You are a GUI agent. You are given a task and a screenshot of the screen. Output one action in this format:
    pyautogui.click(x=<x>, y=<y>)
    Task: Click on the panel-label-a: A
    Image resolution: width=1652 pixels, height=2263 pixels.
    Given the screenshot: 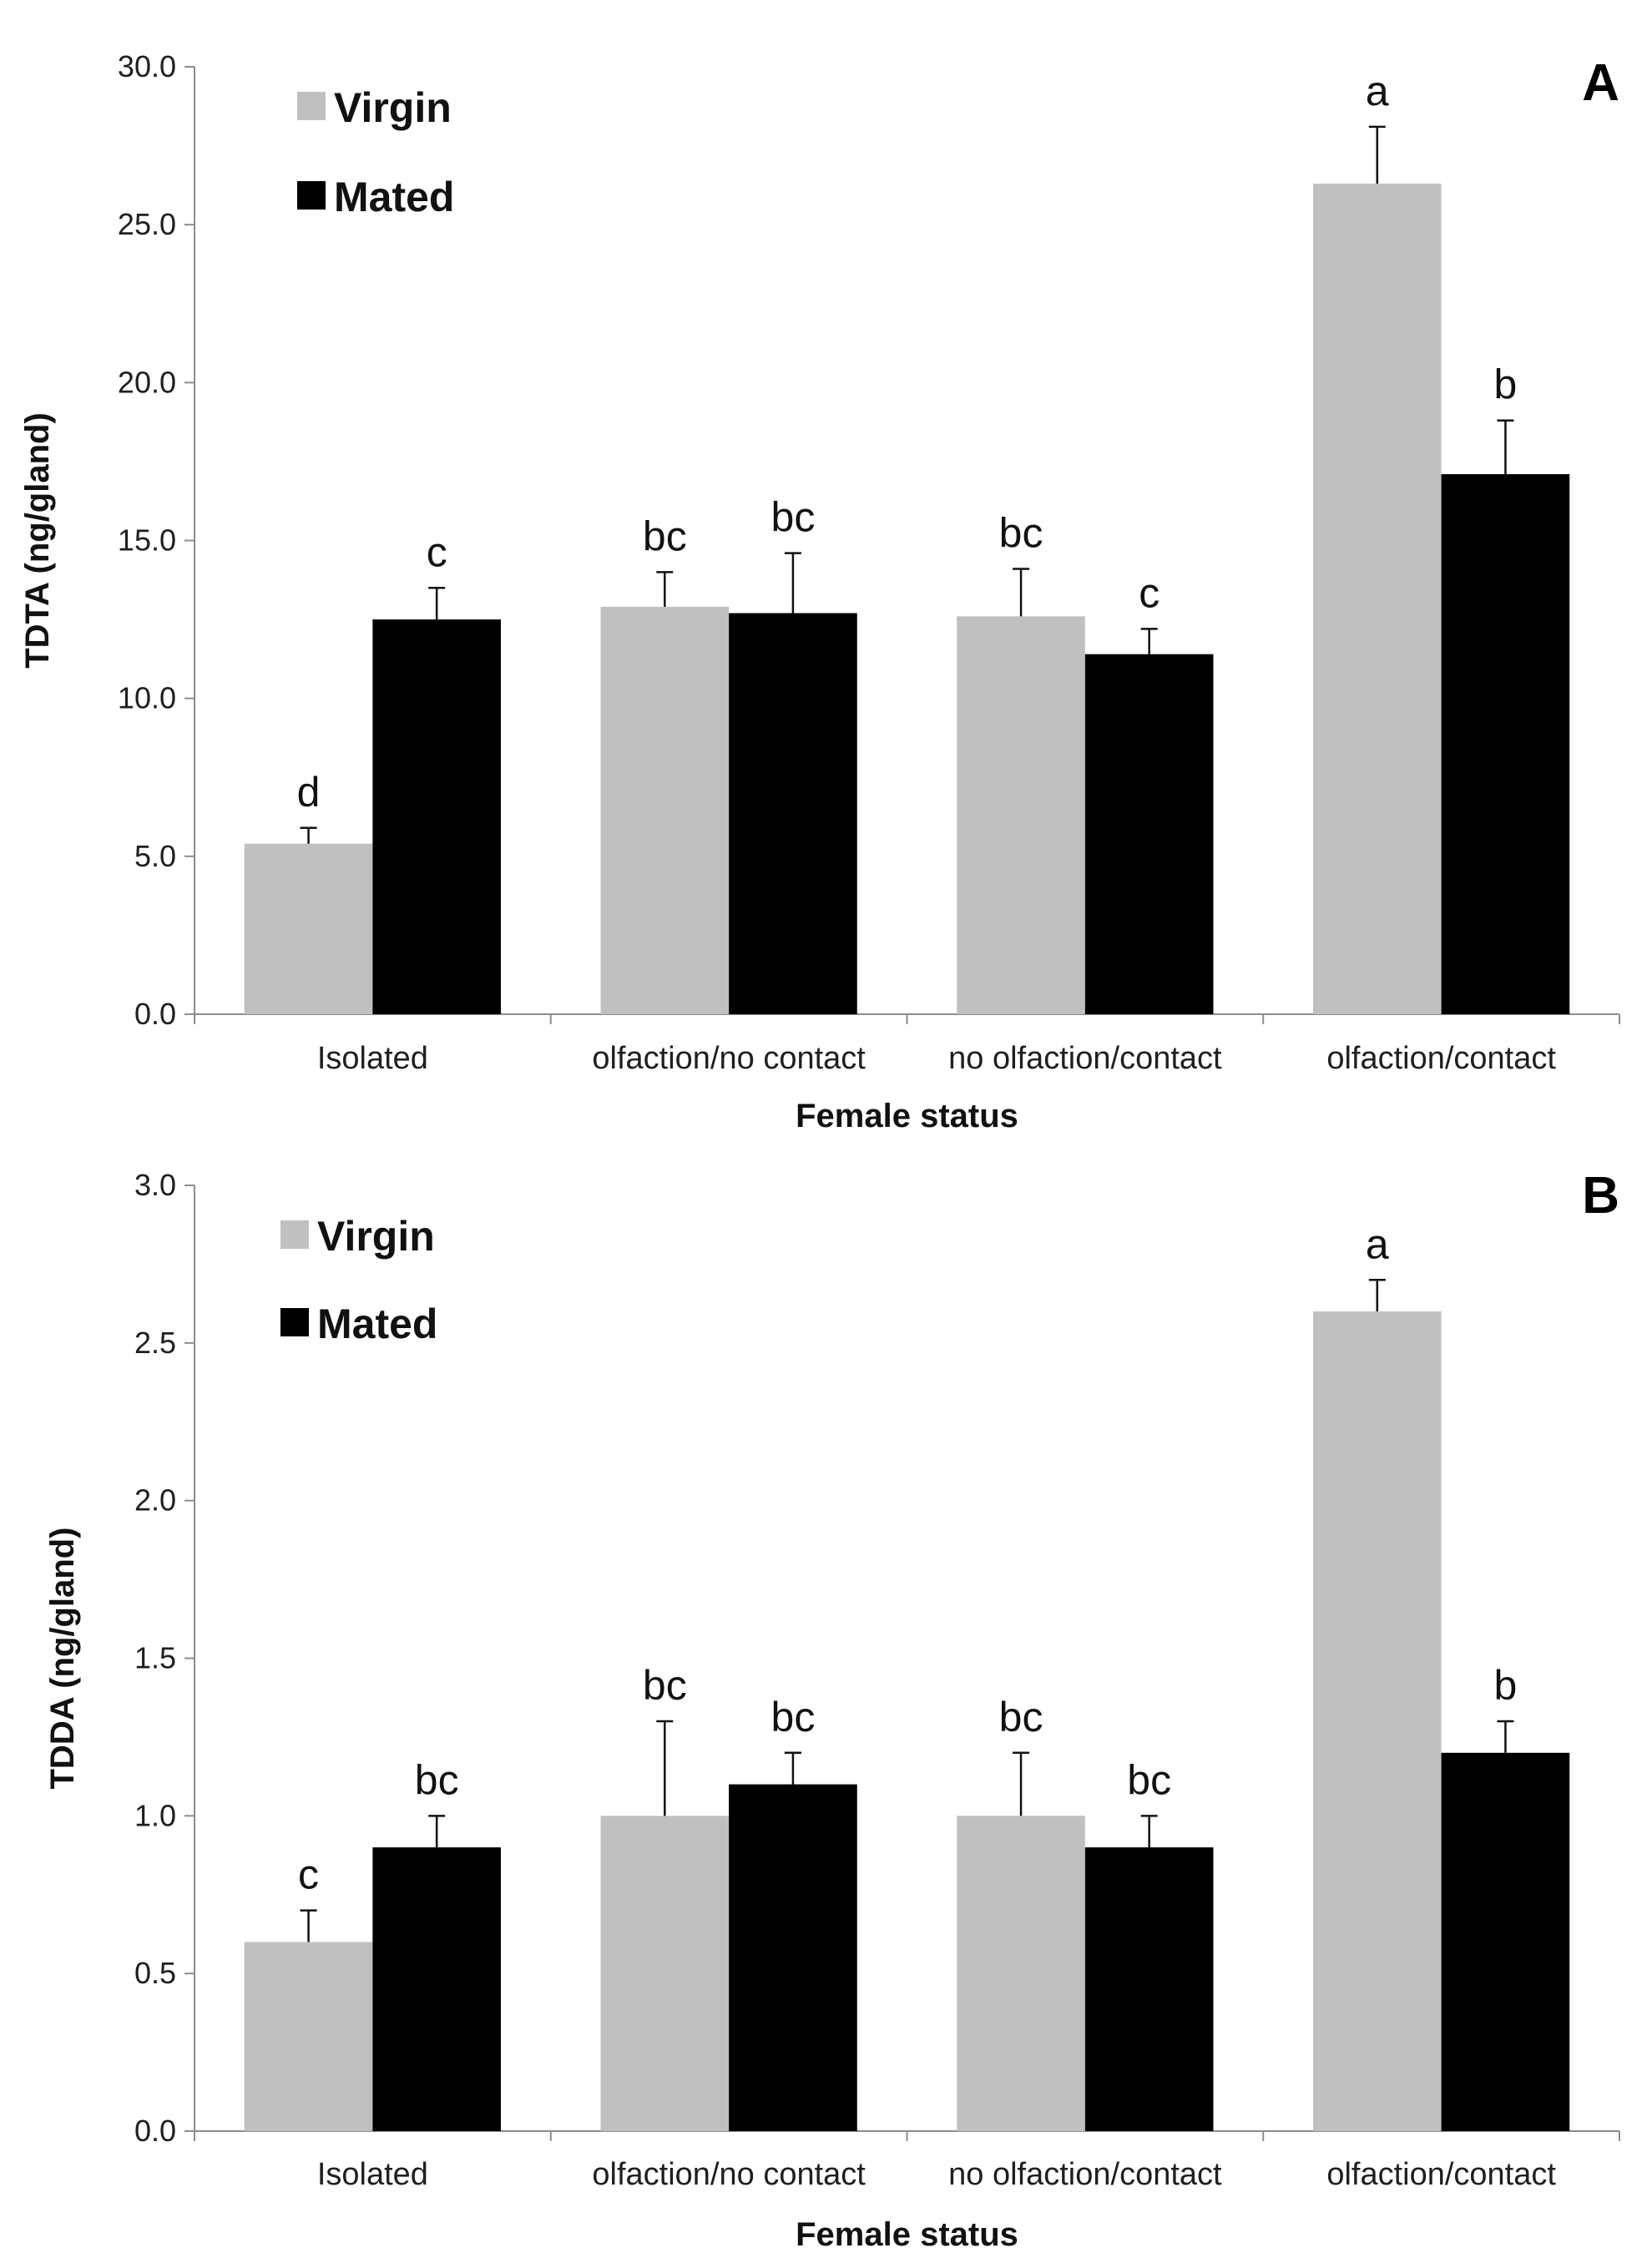 What is the action you would take?
    pyautogui.click(x=1600, y=83)
    